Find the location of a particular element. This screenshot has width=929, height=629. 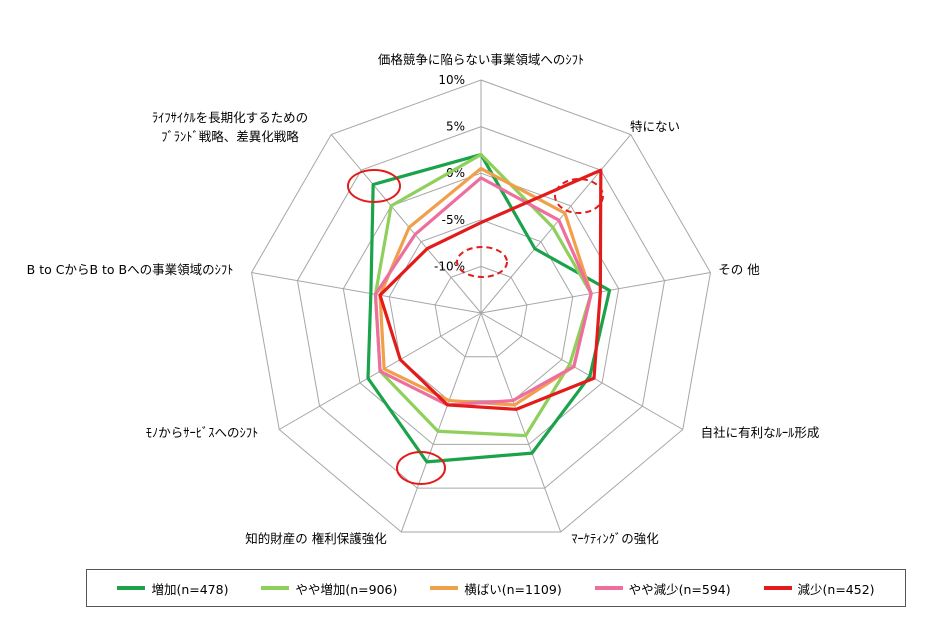

legend-item: 横ばい(n=1109) is located at coordinates (496, 588).